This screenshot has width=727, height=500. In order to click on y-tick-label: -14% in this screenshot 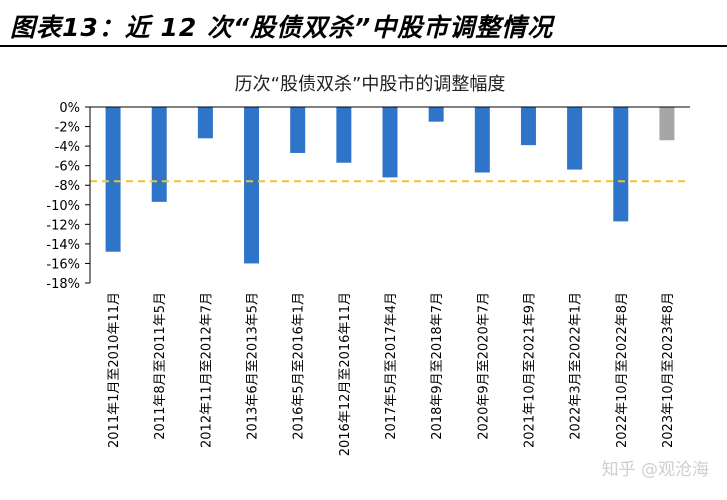, I will do `click(63, 245)`.